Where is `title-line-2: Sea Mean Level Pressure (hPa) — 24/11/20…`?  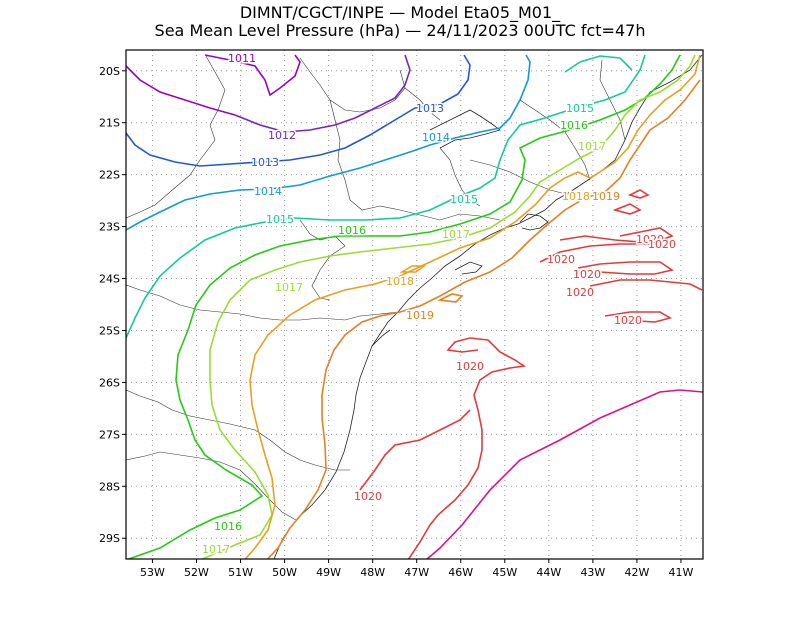
title-line-2: Sea Mean Level Pressure (hPa) — 24/11/20… is located at coordinates (400, 30).